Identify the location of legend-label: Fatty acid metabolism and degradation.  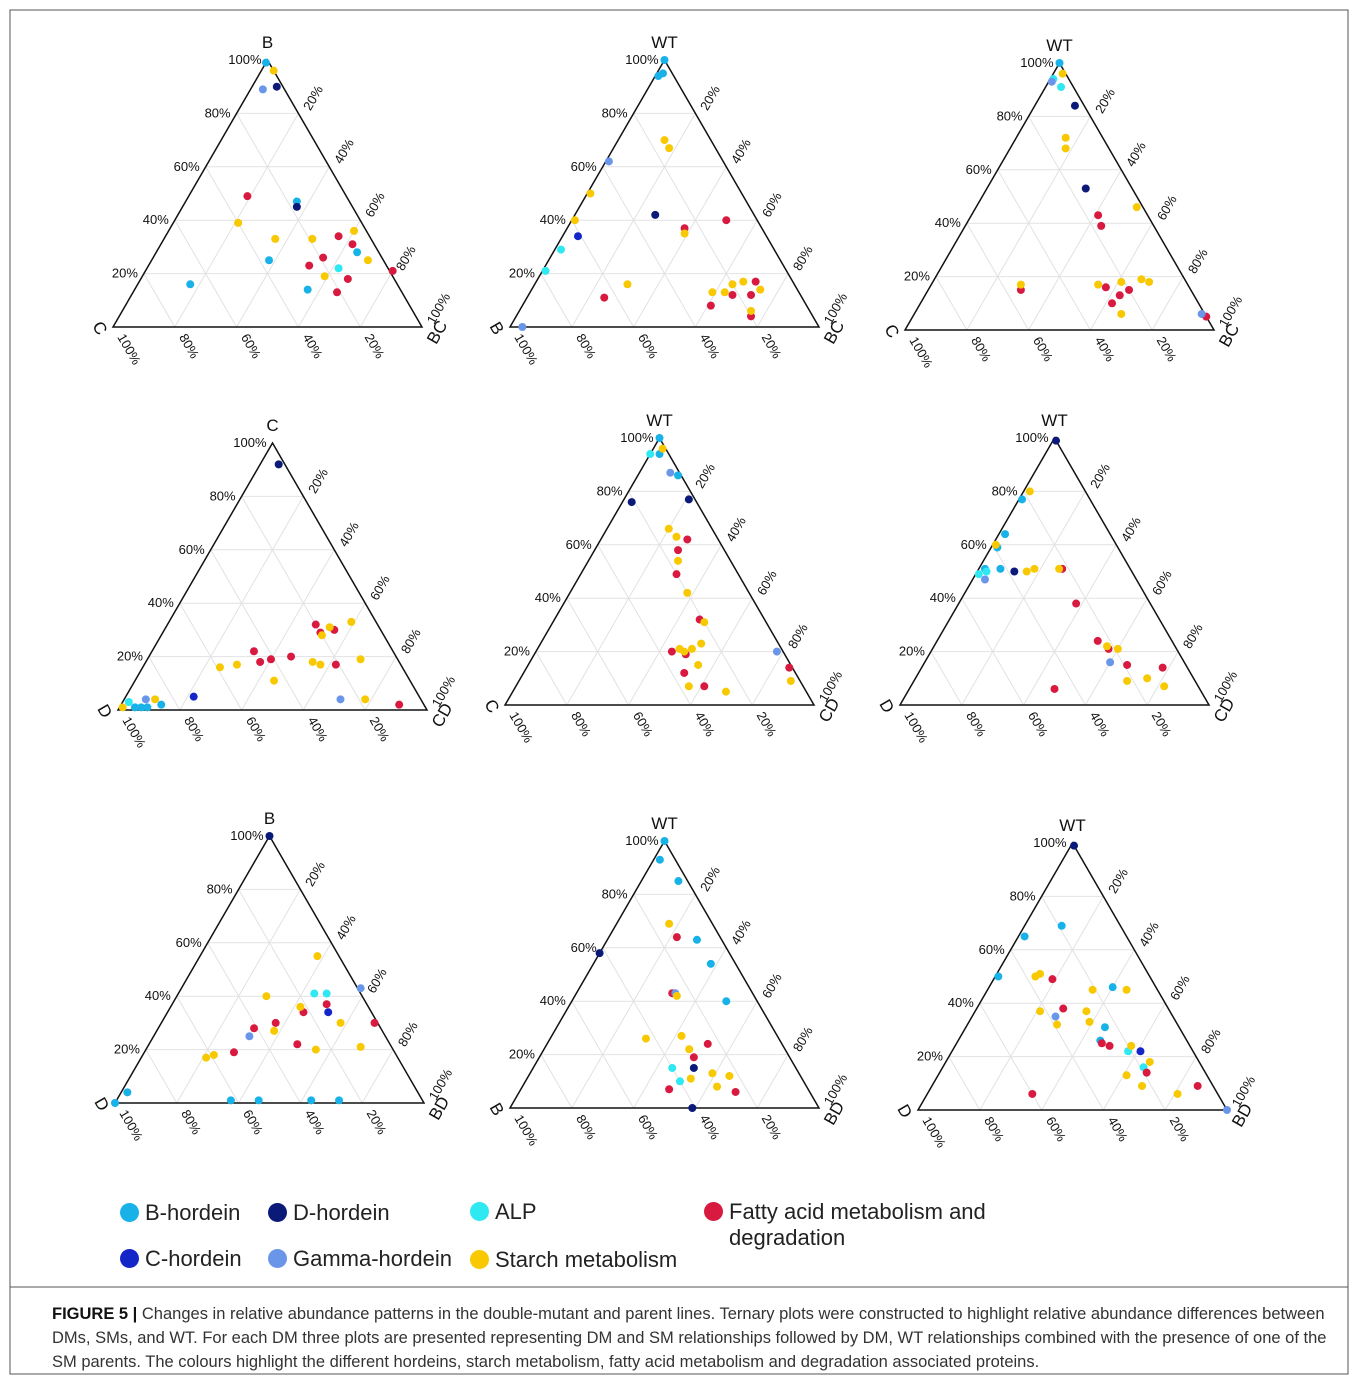
(857, 1224).